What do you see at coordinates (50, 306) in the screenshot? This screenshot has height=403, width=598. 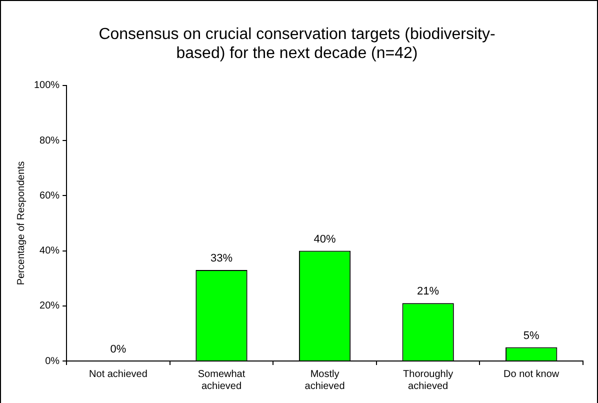 I see `y-tick-label: 20%` at bounding box center [50, 306].